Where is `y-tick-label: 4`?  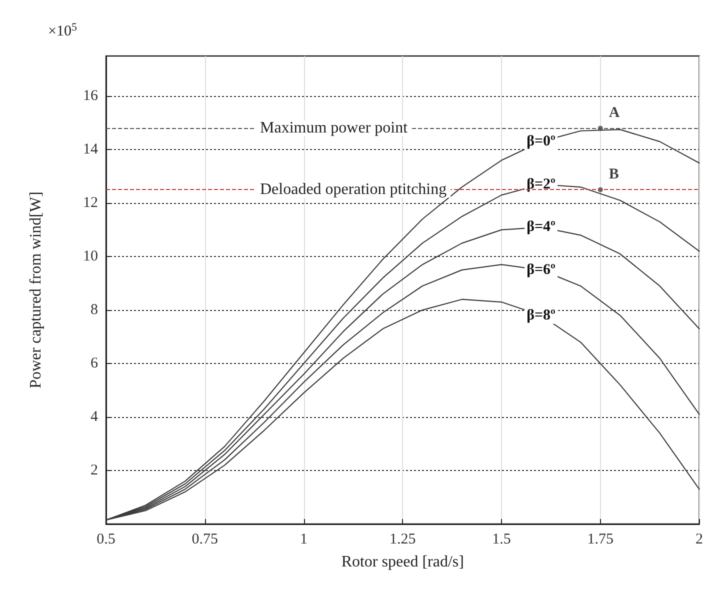
y-tick-label: 4 is located at coordinates (94, 417).